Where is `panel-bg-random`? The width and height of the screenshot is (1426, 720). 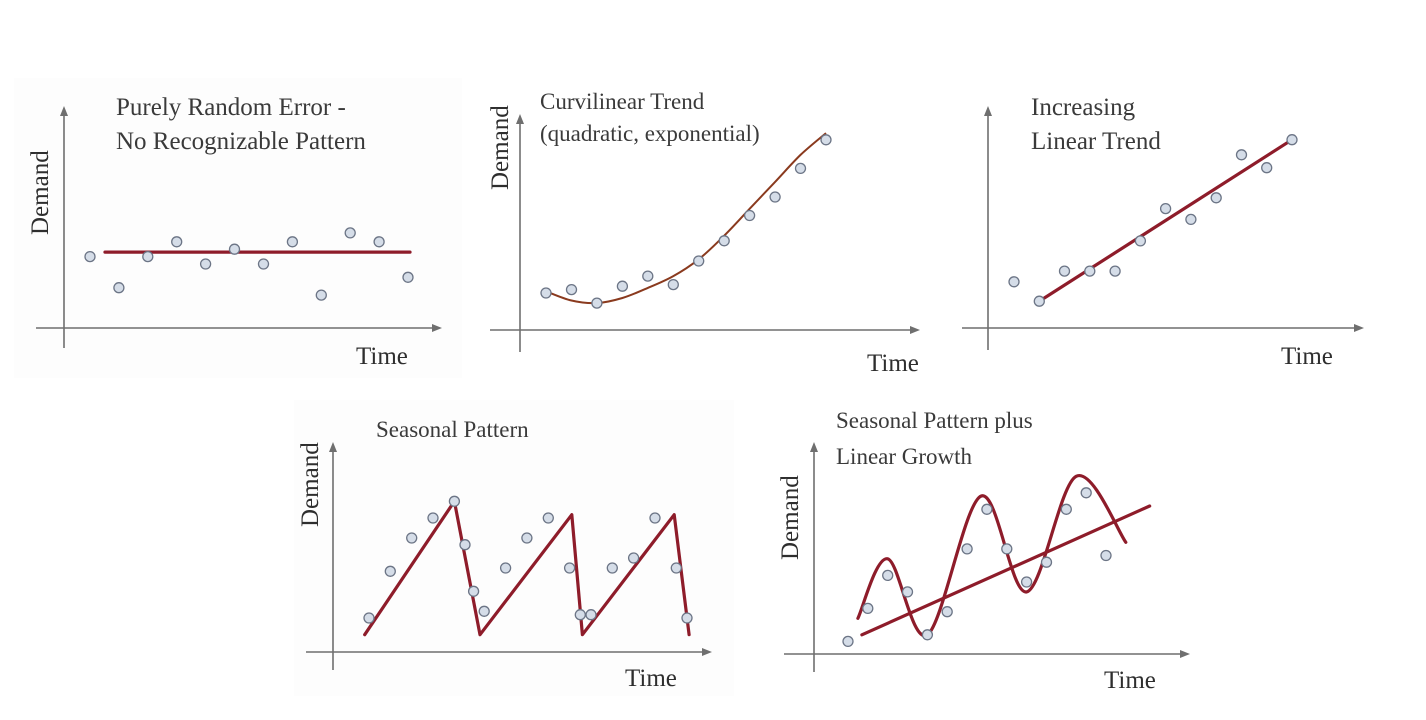 panel-bg-random is located at coordinates (238, 228).